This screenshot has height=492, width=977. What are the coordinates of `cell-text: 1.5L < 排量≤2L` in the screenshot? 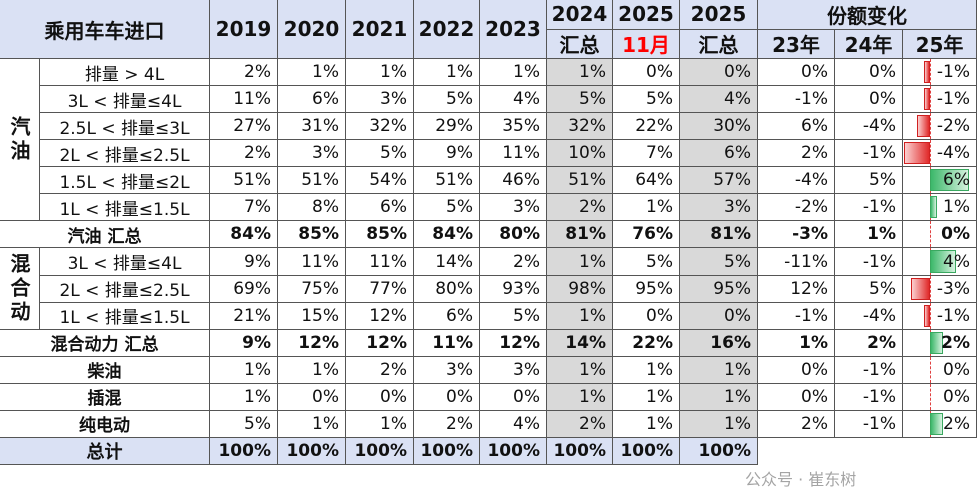 It's located at (124, 182).